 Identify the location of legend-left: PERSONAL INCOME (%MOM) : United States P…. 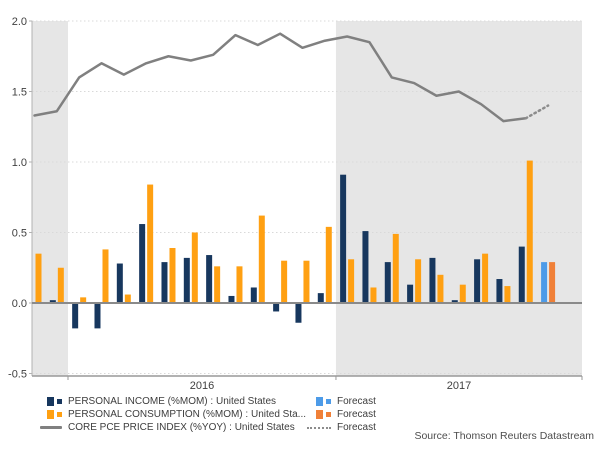
(171, 414).